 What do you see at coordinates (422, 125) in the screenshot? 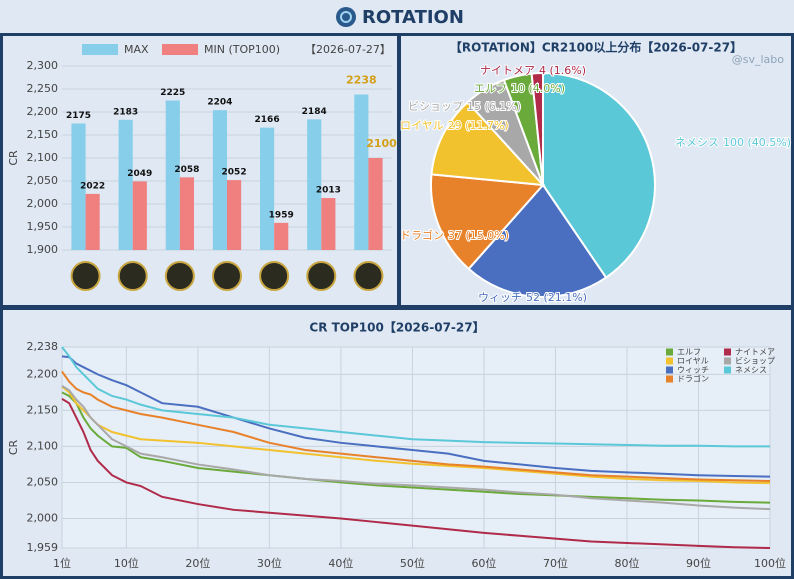
I see `slice-name: ロイヤル` at bounding box center [422, 125].